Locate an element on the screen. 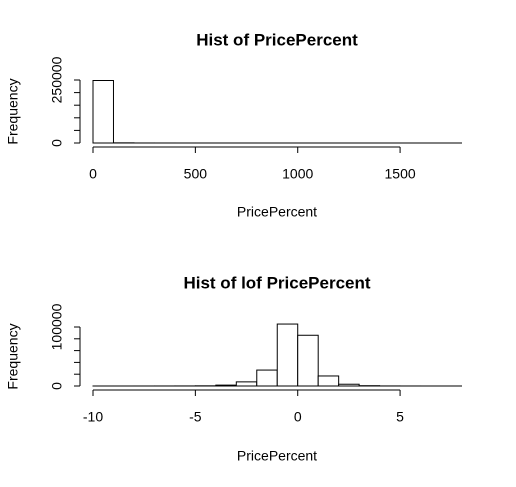  chart-title: Hist of lof PricePercent is located at coordinates (276, 282).